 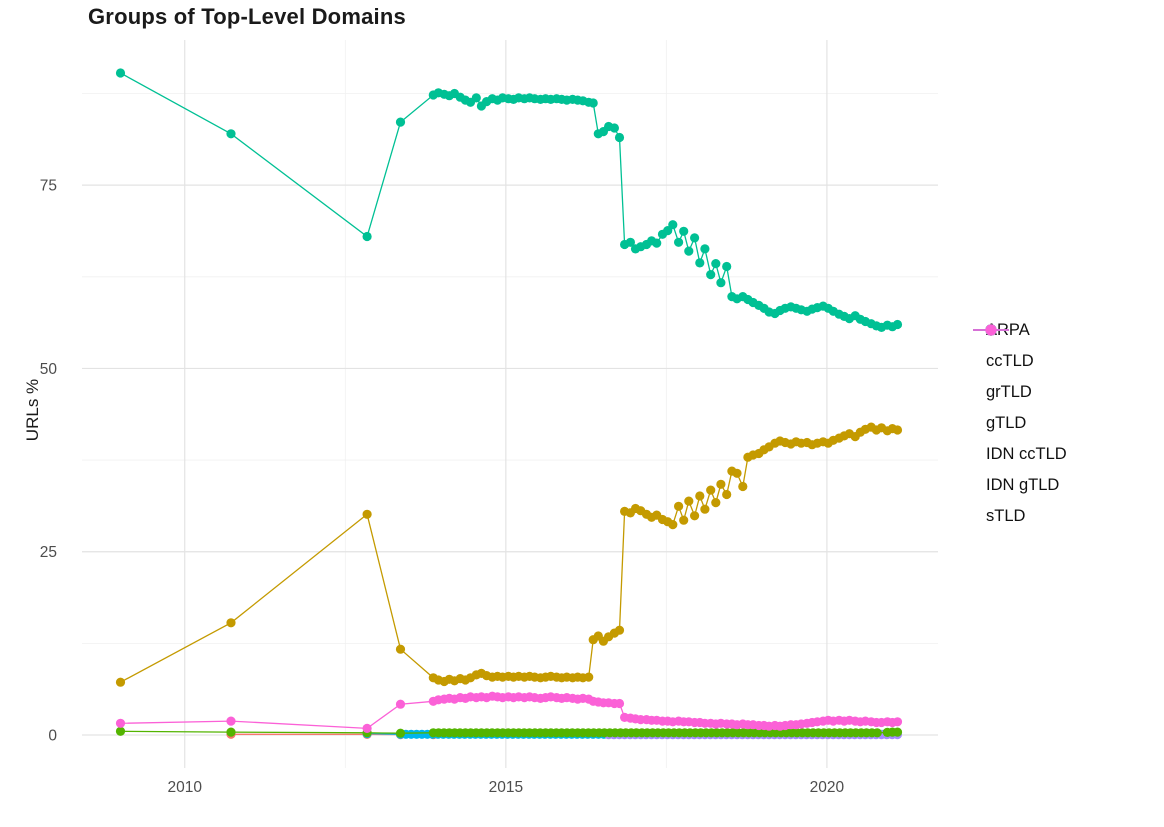 I want to click on x-tick-label: 2020, so click(x=827, y=787).